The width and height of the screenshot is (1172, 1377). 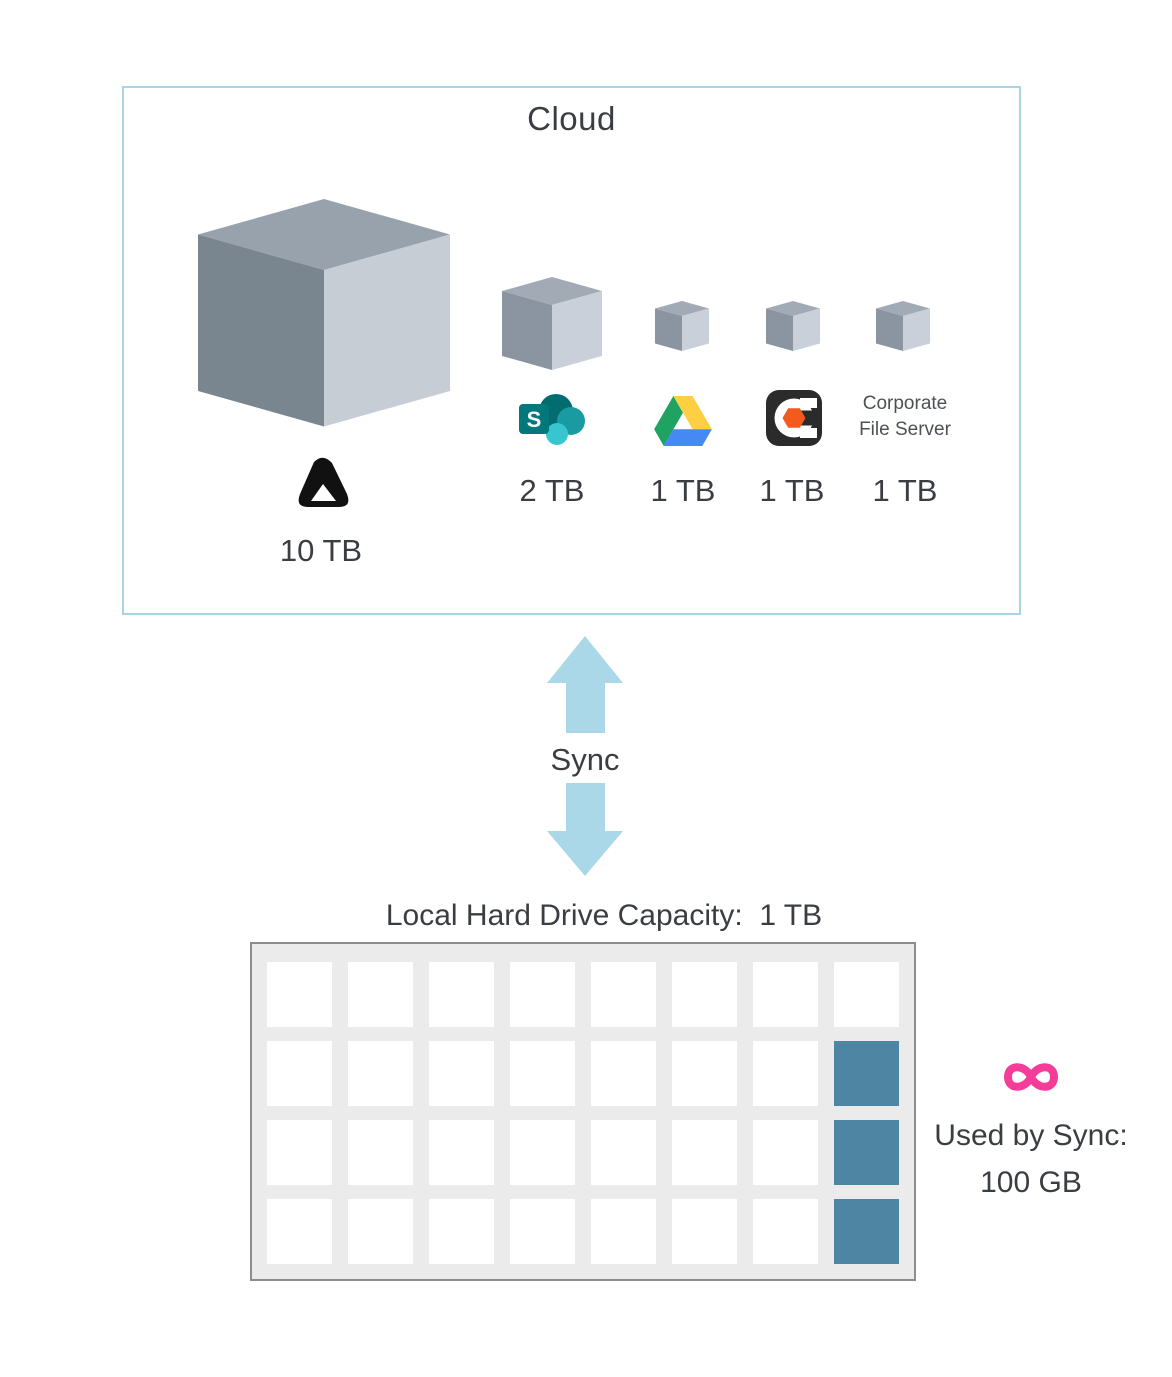 What do you see at coordinates (1031, 1077) in the screenshot?
I see `infinity-icon` at bounding box center [1031, 1077].